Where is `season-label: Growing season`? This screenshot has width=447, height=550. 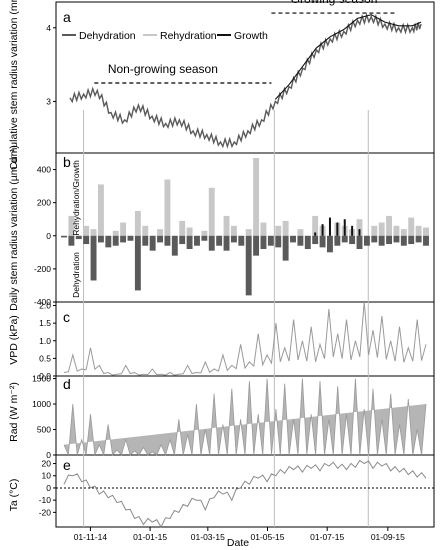 season-label: Growing season is located at coordinates (334, 3).